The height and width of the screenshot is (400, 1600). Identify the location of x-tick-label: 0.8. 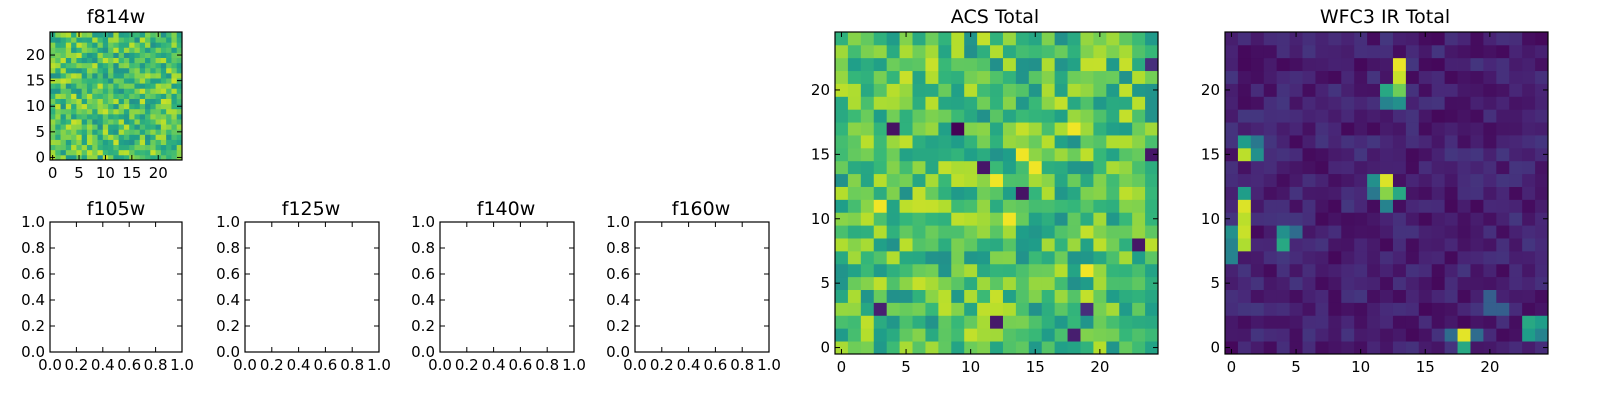
(547, 365).